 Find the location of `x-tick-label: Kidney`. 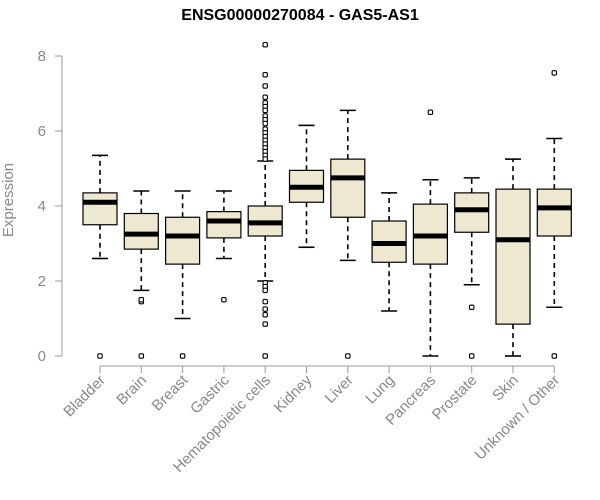

x-tick-label: Kidney is located at coordinates (293, 393).